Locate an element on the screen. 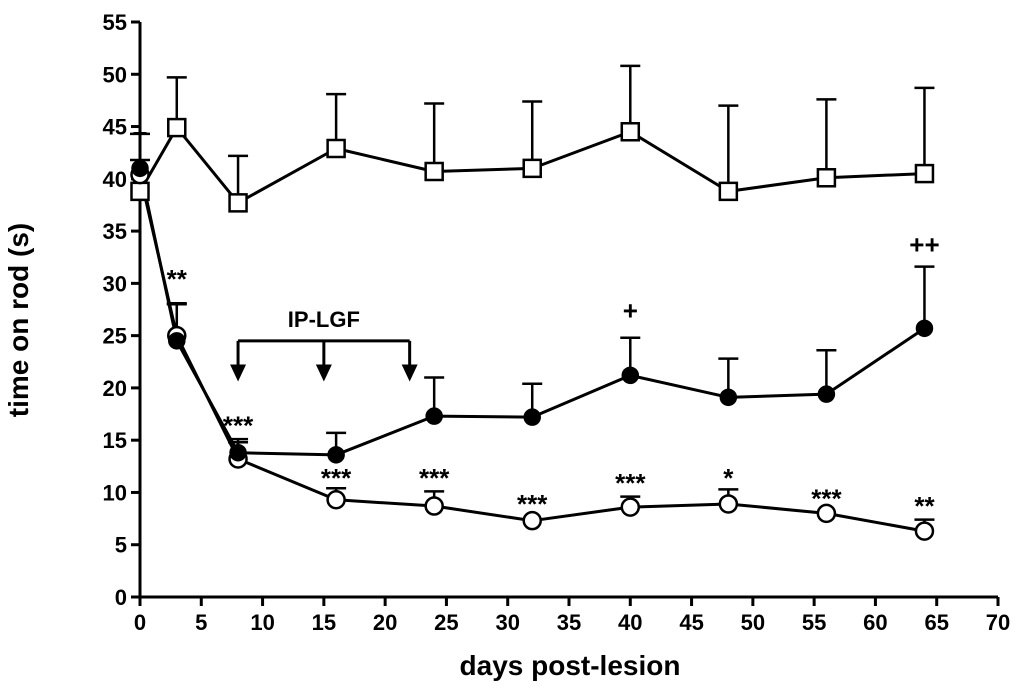 The width and height of the screenshot is (1024, 691). significance-label: * is located at coordinates (728, 478).